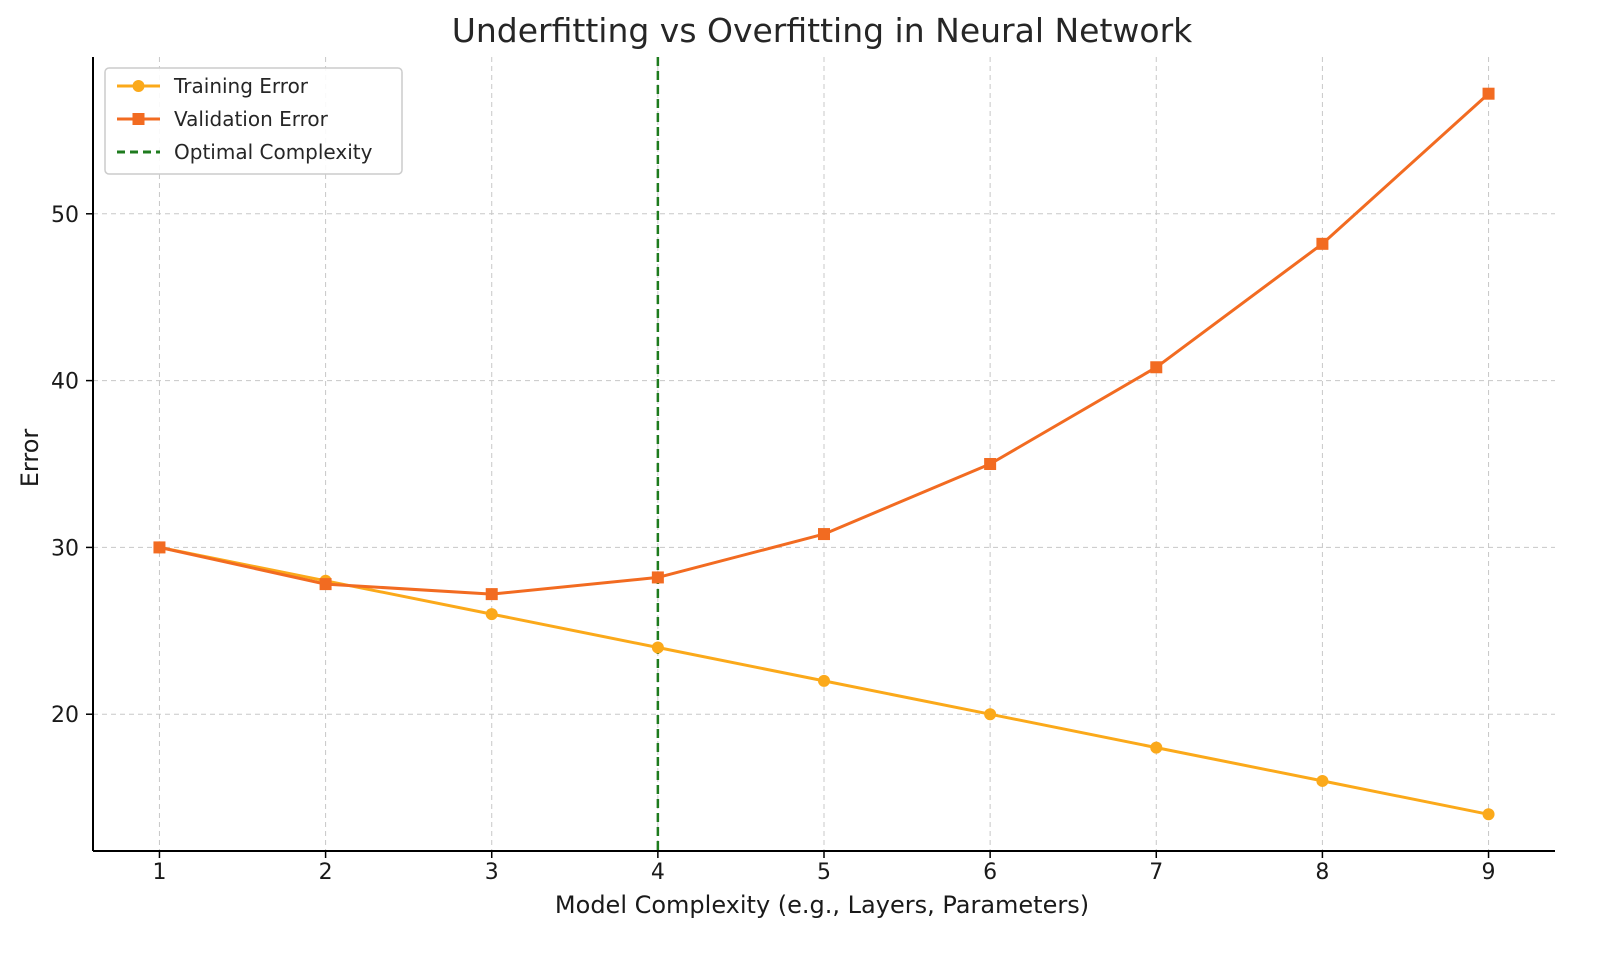  Describe the element at coordinates (824, 872) in the screenshot. I see `x-tick-label-5: 5` at that location.